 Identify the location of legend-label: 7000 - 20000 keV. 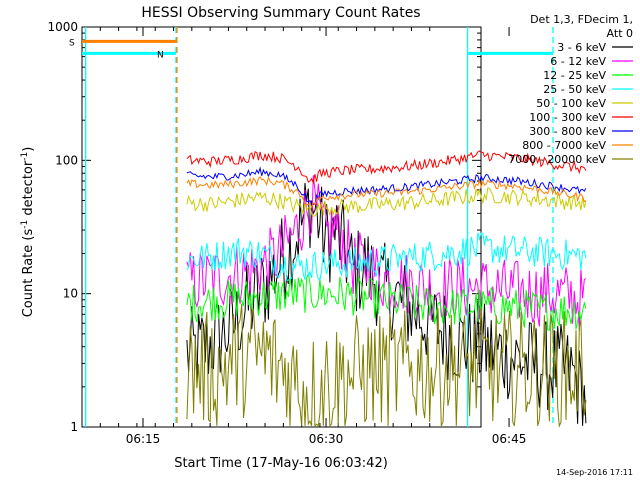
(557, 159).